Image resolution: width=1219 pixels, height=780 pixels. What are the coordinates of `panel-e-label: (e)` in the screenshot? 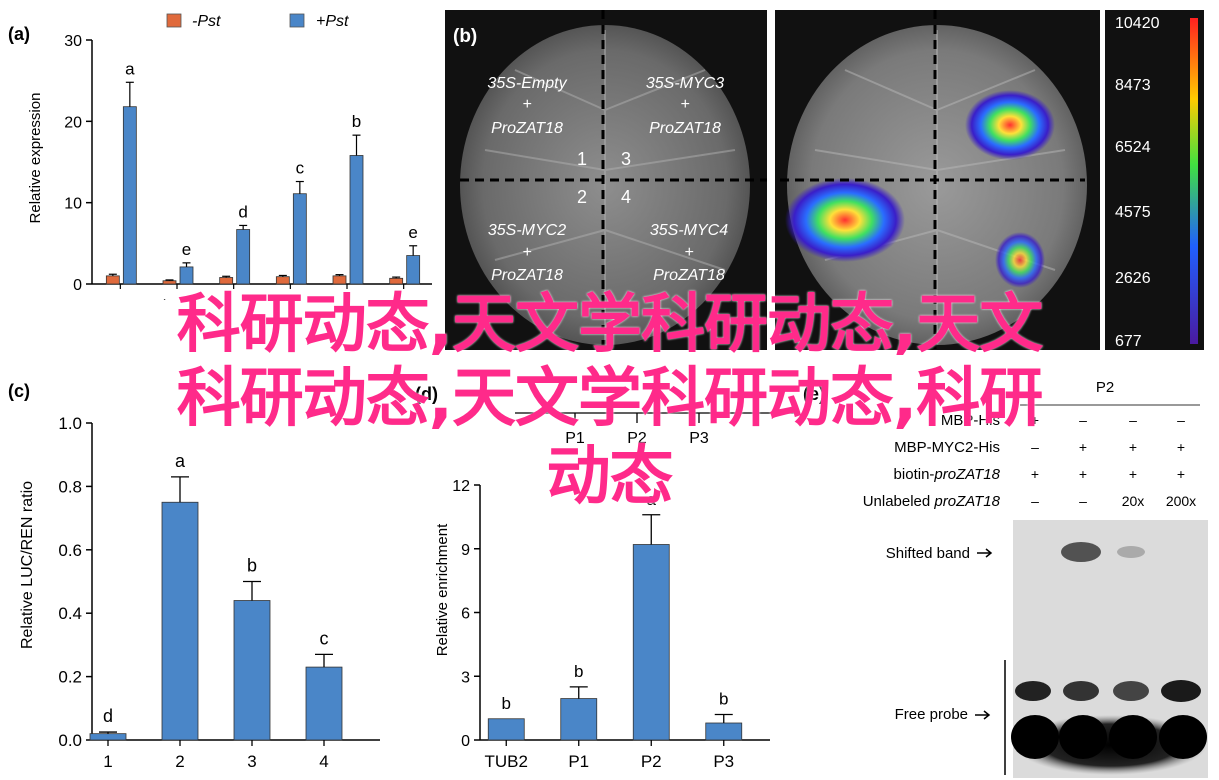 It's located at (814, 394).